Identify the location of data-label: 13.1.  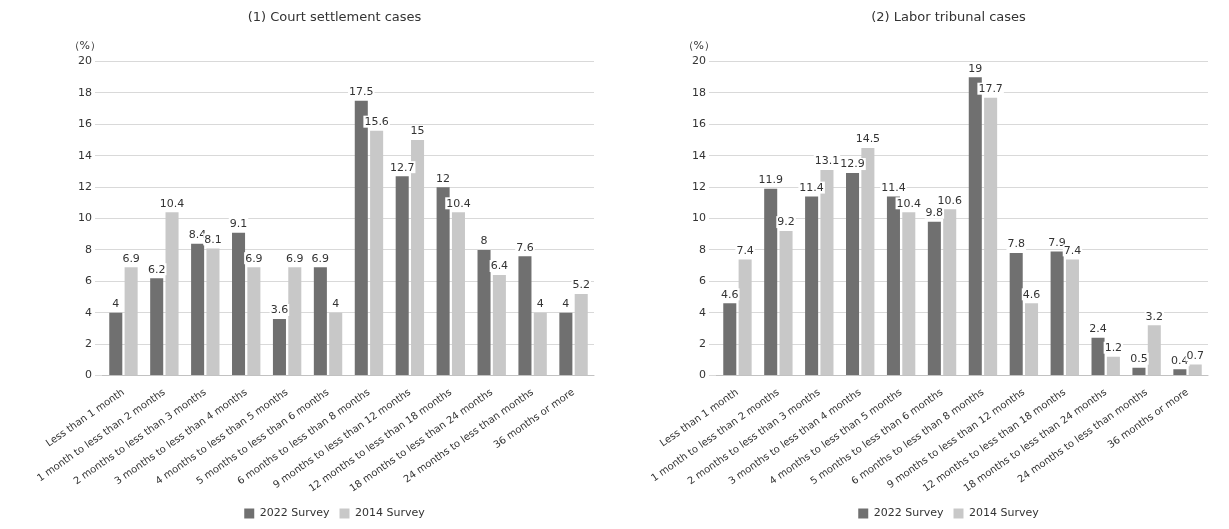
(827, 161).